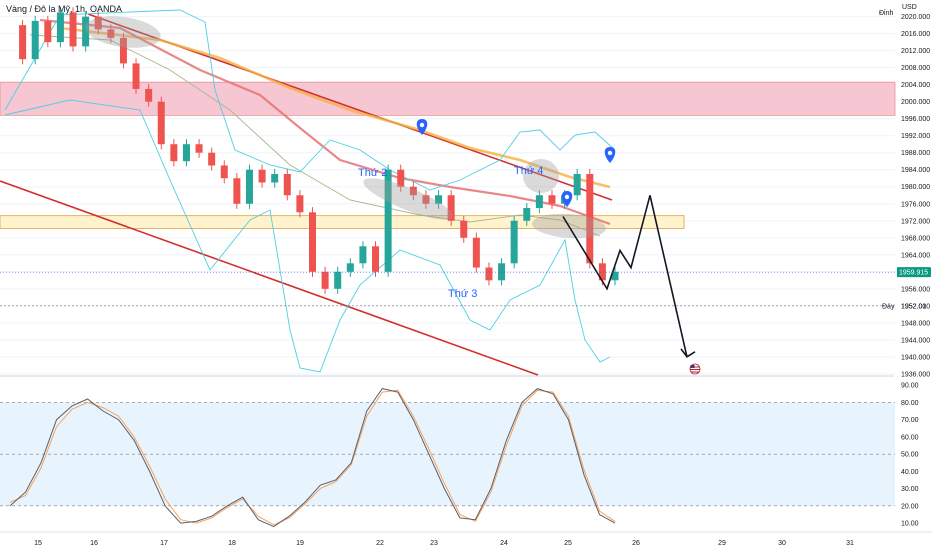  What do you see at coordinates (915, 357) in the screenshot?
I see `price-tick-label: 1940.000` at bounding box center [915, 357].